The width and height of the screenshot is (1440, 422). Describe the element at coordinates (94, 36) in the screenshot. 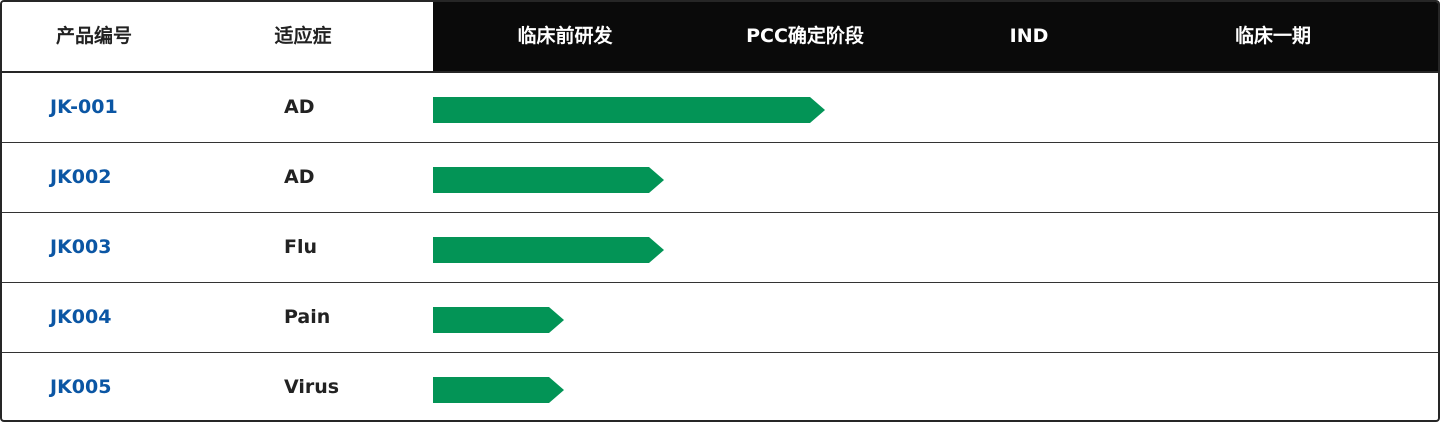

I see `header-product-code: 产品编号` at that location.